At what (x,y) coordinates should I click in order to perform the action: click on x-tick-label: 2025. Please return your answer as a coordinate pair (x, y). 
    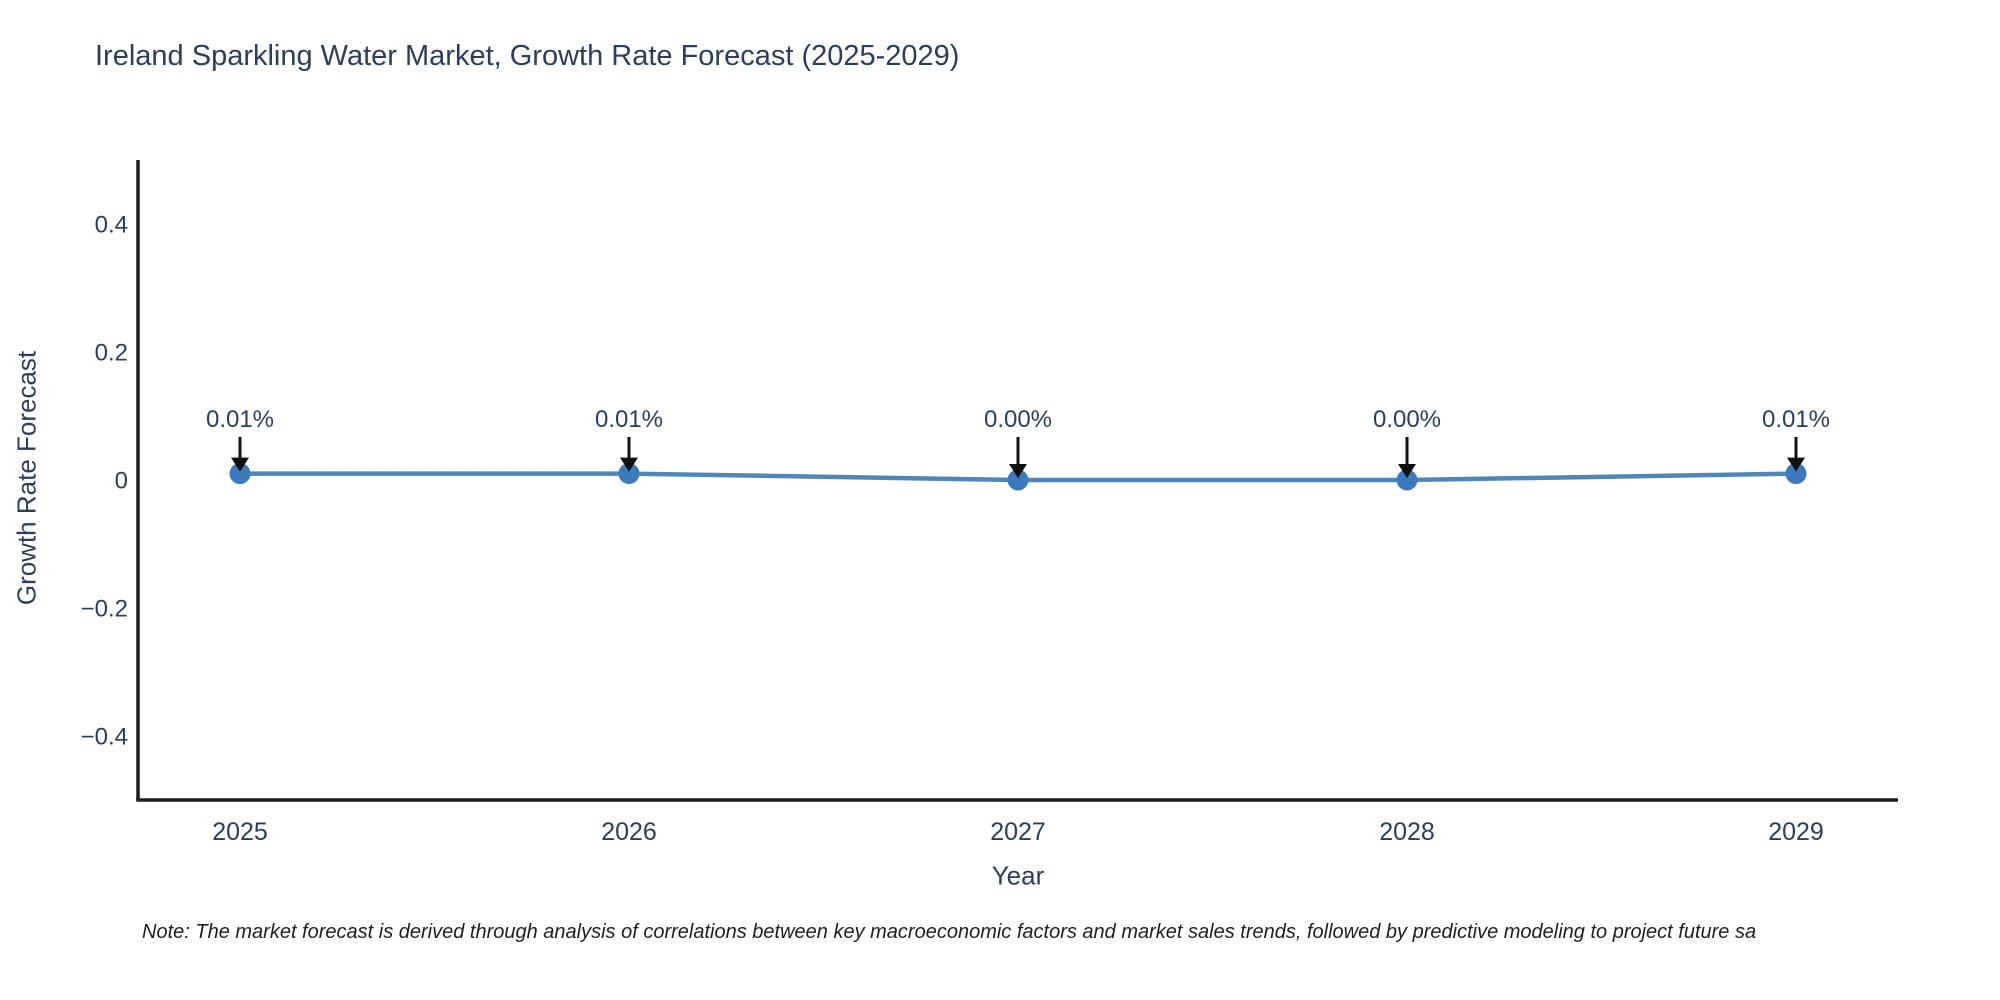
    Looking at the image, I should click on (240, 832).